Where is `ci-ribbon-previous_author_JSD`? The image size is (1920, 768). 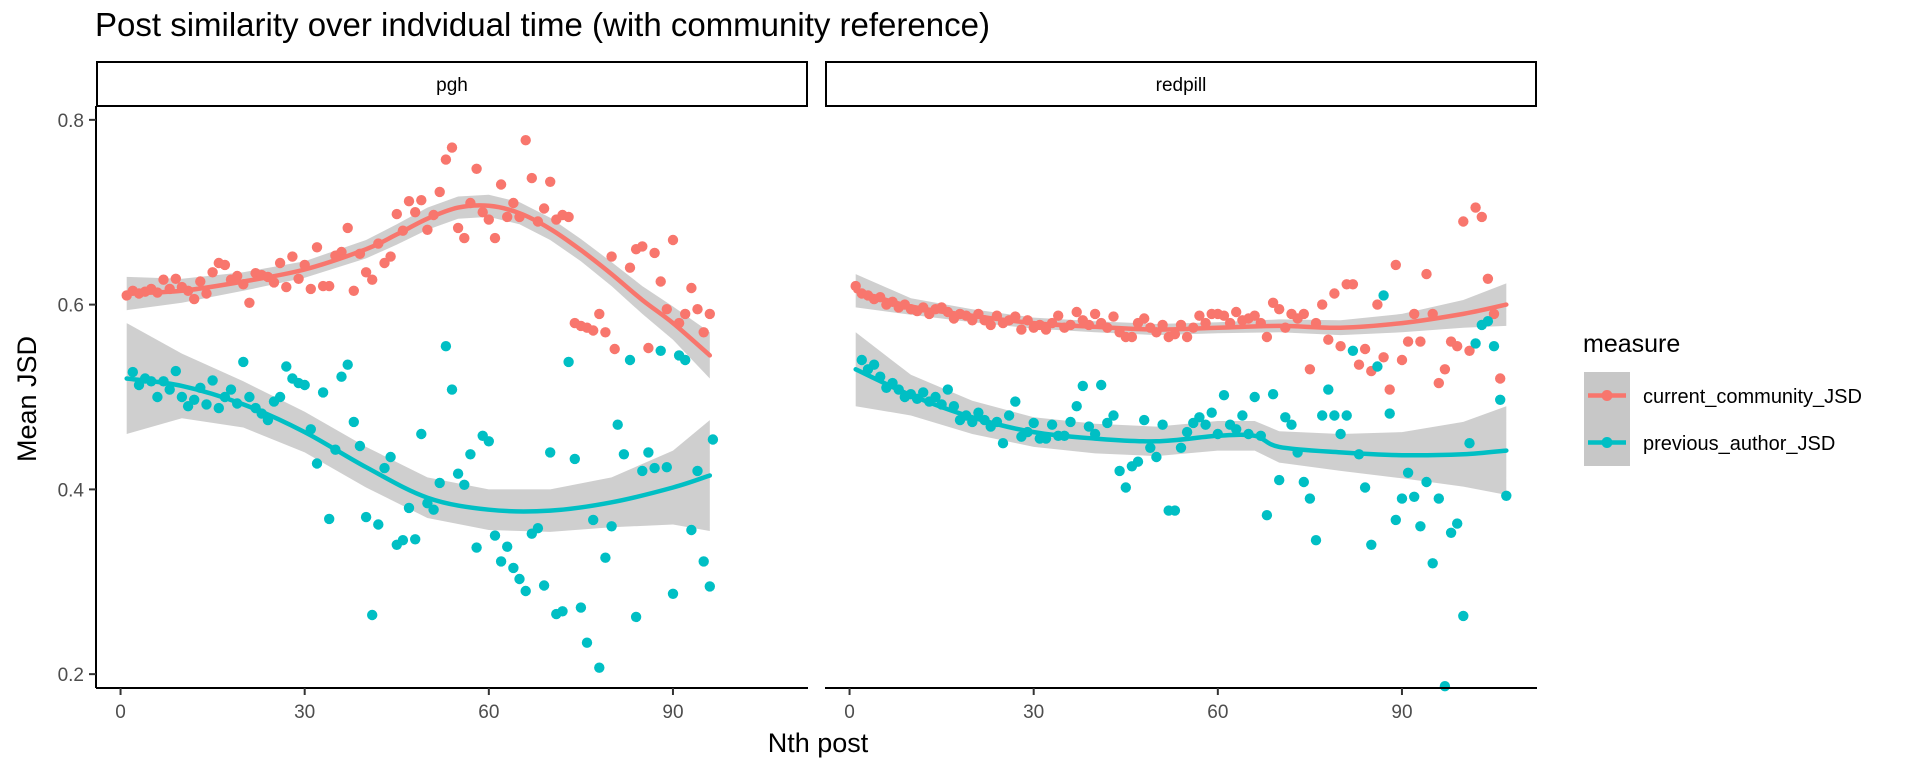 ci-ribbon-previous_author_JSD is located at coordinates (418, 427).